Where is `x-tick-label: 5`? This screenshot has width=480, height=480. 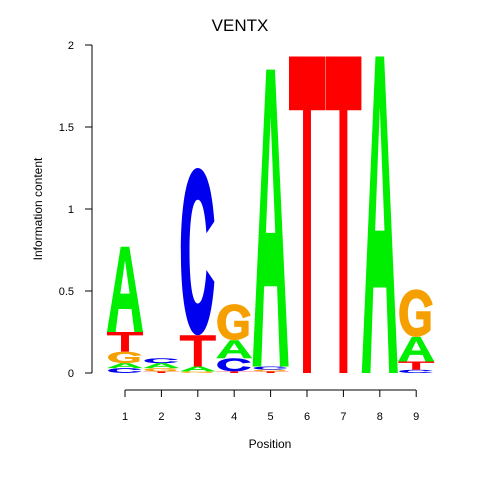
x-tick-label: 5 is located at coordinates (271, 417).